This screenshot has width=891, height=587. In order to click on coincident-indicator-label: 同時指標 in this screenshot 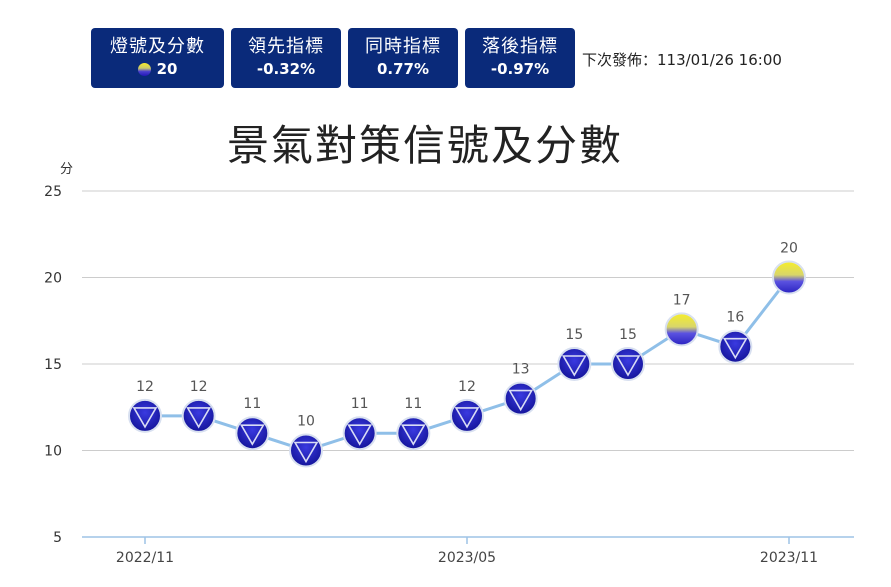, I will do `click(403, 46)`.